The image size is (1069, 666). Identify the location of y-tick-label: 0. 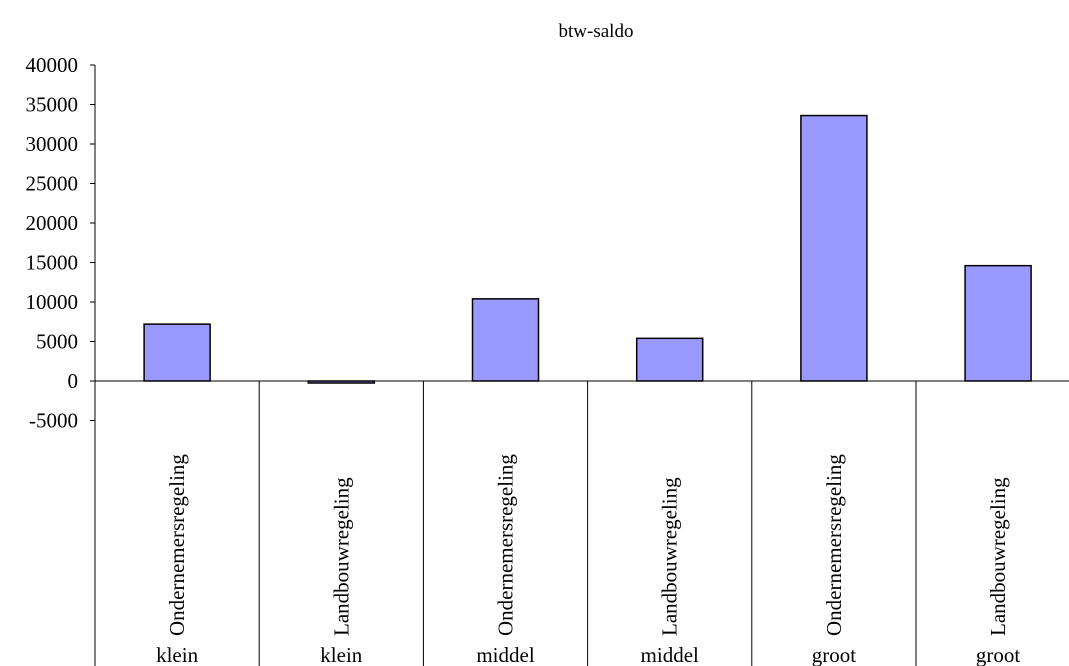
(73, 381).